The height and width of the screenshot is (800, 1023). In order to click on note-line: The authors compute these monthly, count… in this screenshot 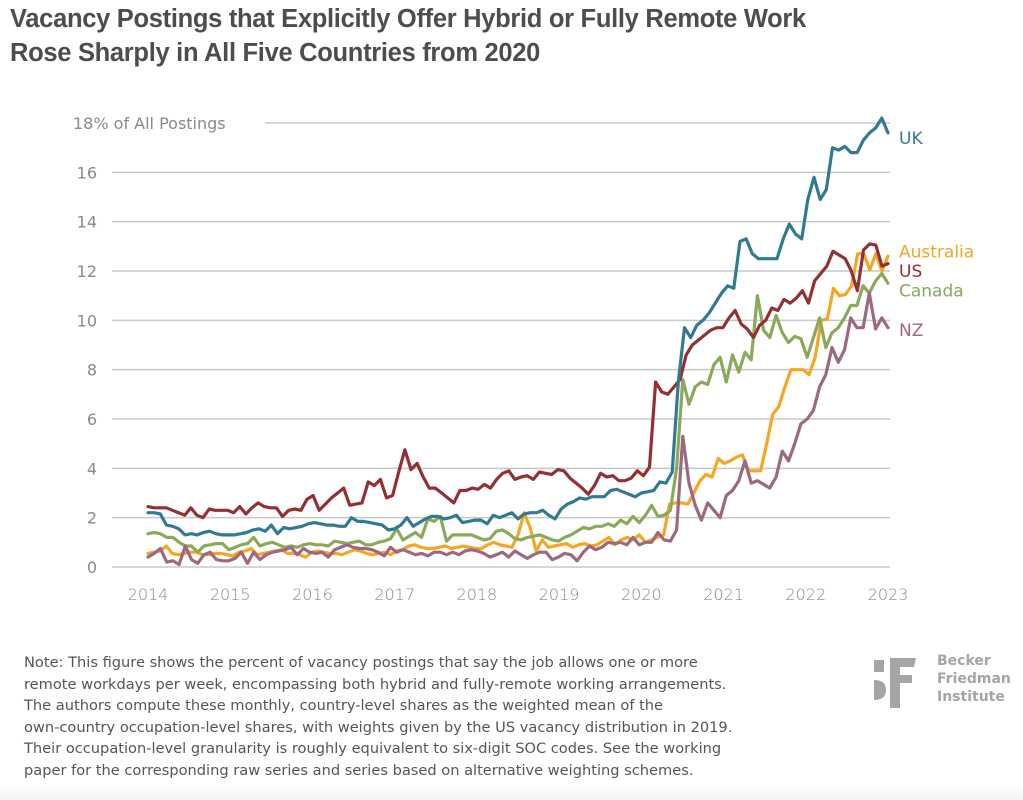, I will do `click(344, 705)`.